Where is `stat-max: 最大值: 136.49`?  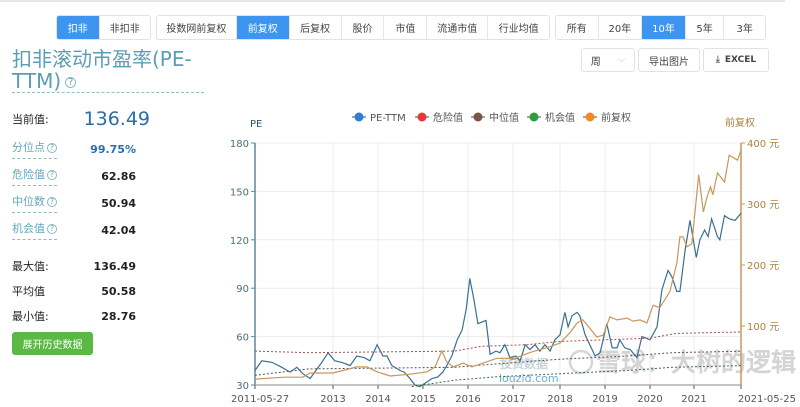
stat-max: 最大值: 136.49 is located at coordinates (74, 266).